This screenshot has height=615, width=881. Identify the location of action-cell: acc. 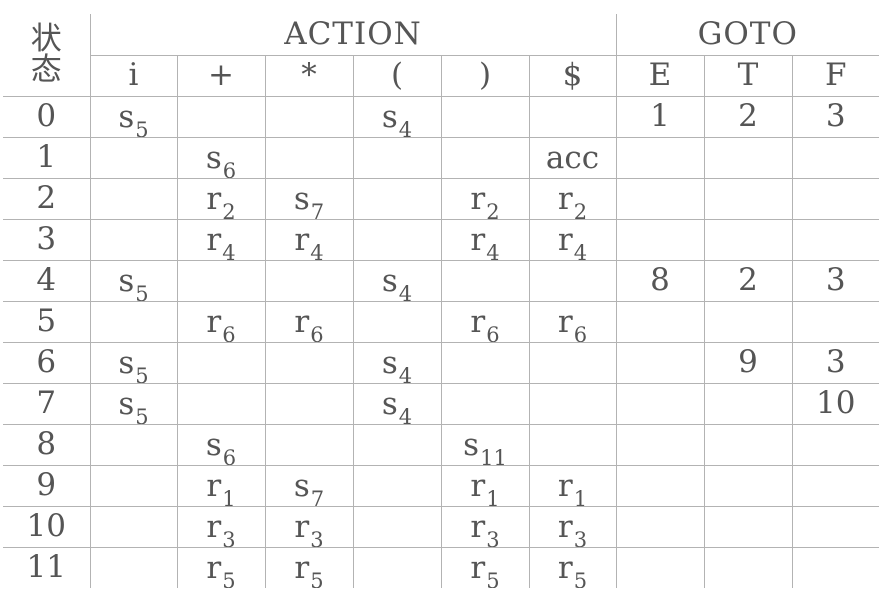
(572, 157).